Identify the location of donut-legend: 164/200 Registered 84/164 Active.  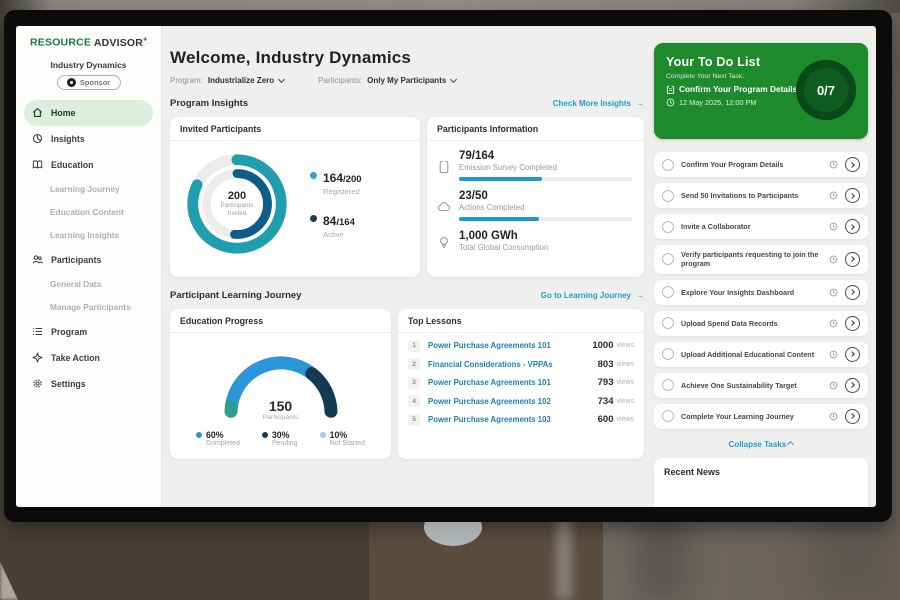
(336, 204).